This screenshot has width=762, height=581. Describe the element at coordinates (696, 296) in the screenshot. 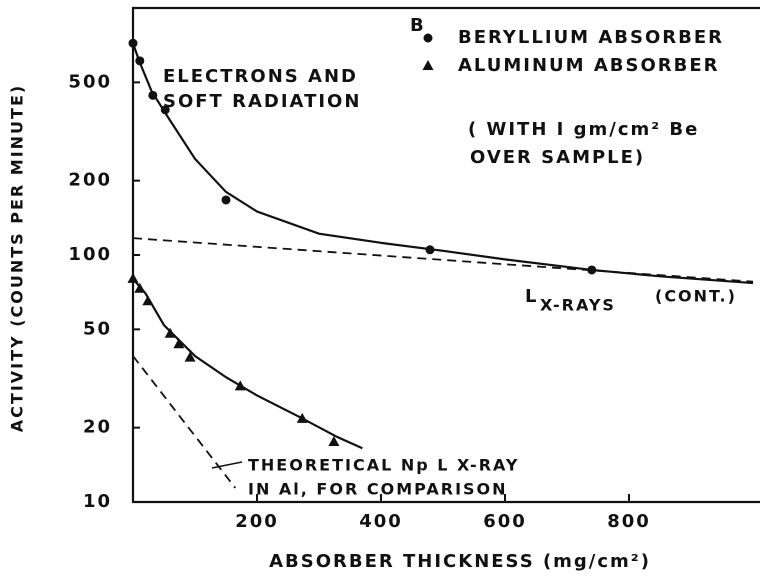

I see `annotation: (CONT.)` at that location.